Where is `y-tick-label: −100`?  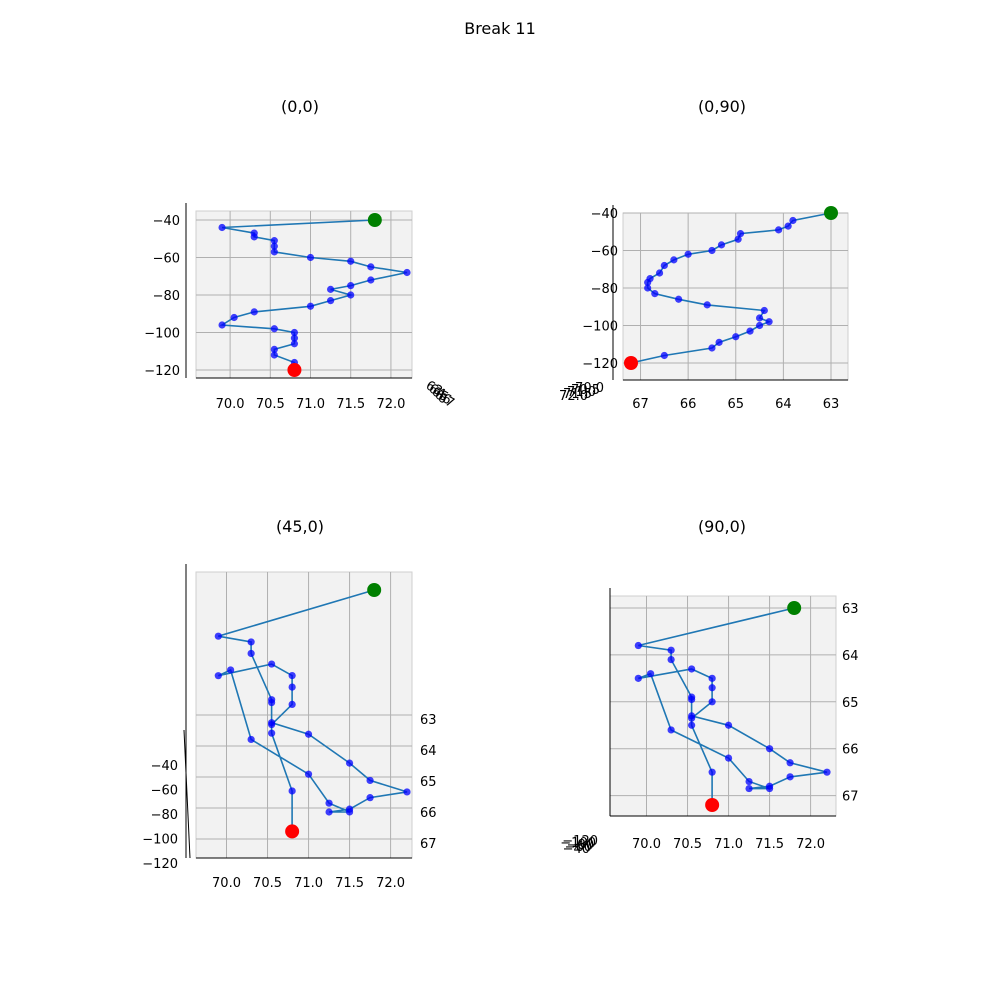 y-tick-label: −100 is located at coordinates (600, 327).